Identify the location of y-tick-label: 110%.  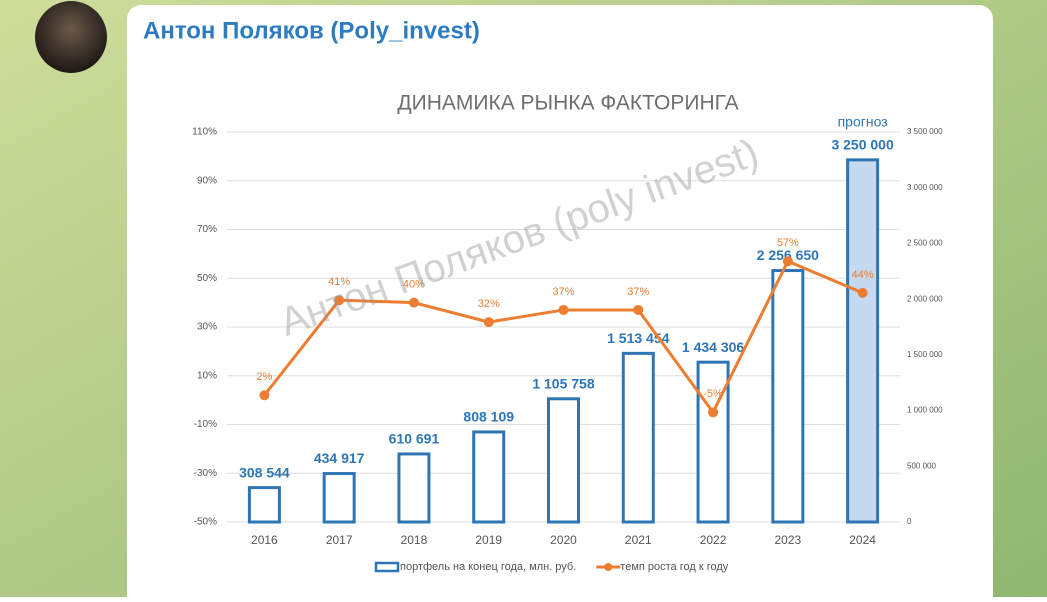
(204, 132).